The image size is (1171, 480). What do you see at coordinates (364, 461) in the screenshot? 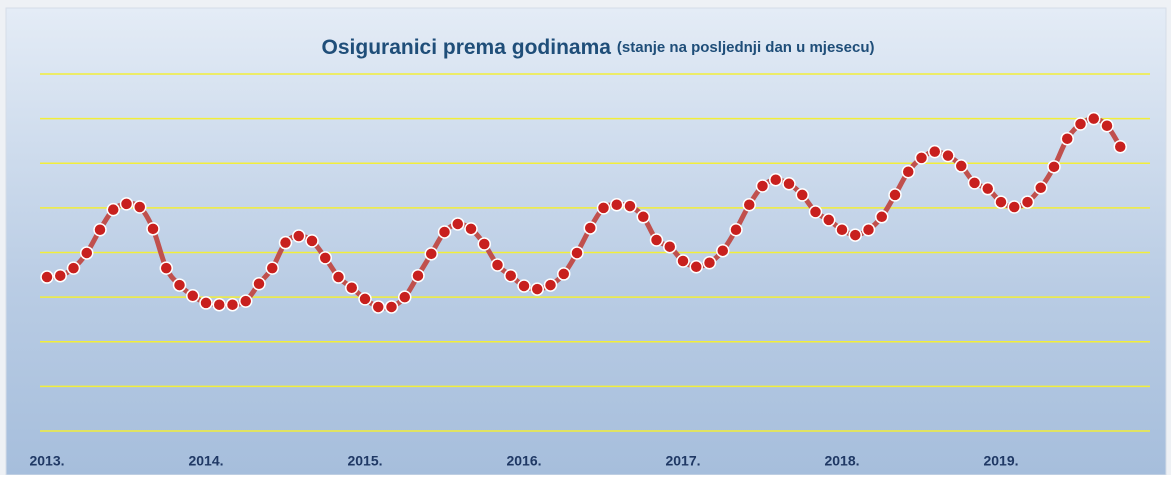
I see `x-tick-label: 2015.` at bounding box center [364, 461].